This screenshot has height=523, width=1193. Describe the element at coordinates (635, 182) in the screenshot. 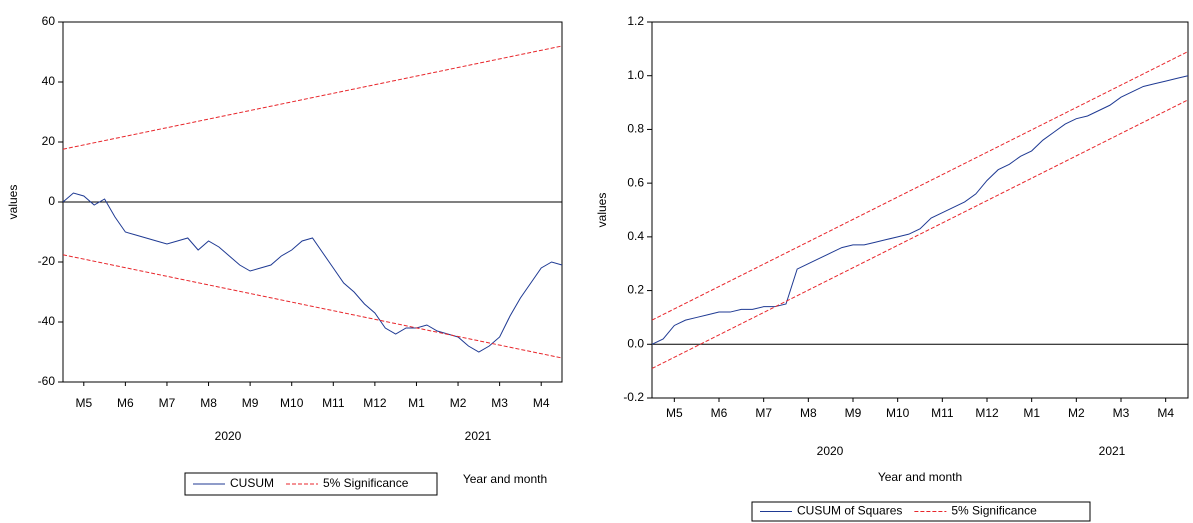

I see `y-tick-label: 0.6` at that location.